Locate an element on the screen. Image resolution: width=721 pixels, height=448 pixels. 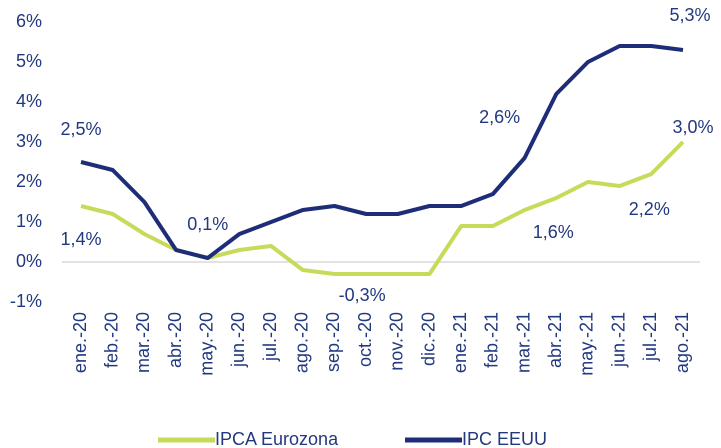
y-tick-label: 0% is located at coordinates (29, 261).